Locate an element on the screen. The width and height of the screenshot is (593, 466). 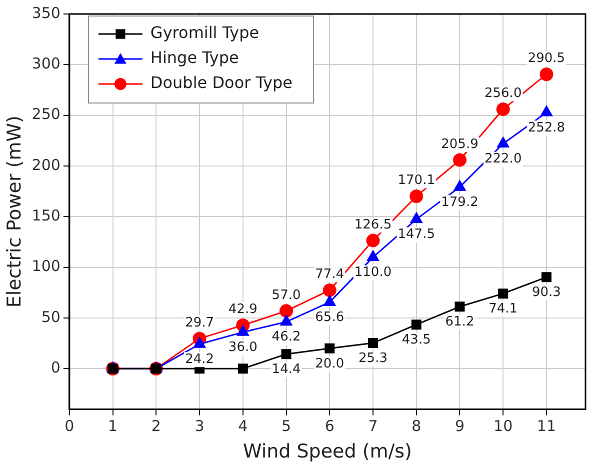
x-axis-title: Wind Speed (m/s) is located at coordinates (327, 451).